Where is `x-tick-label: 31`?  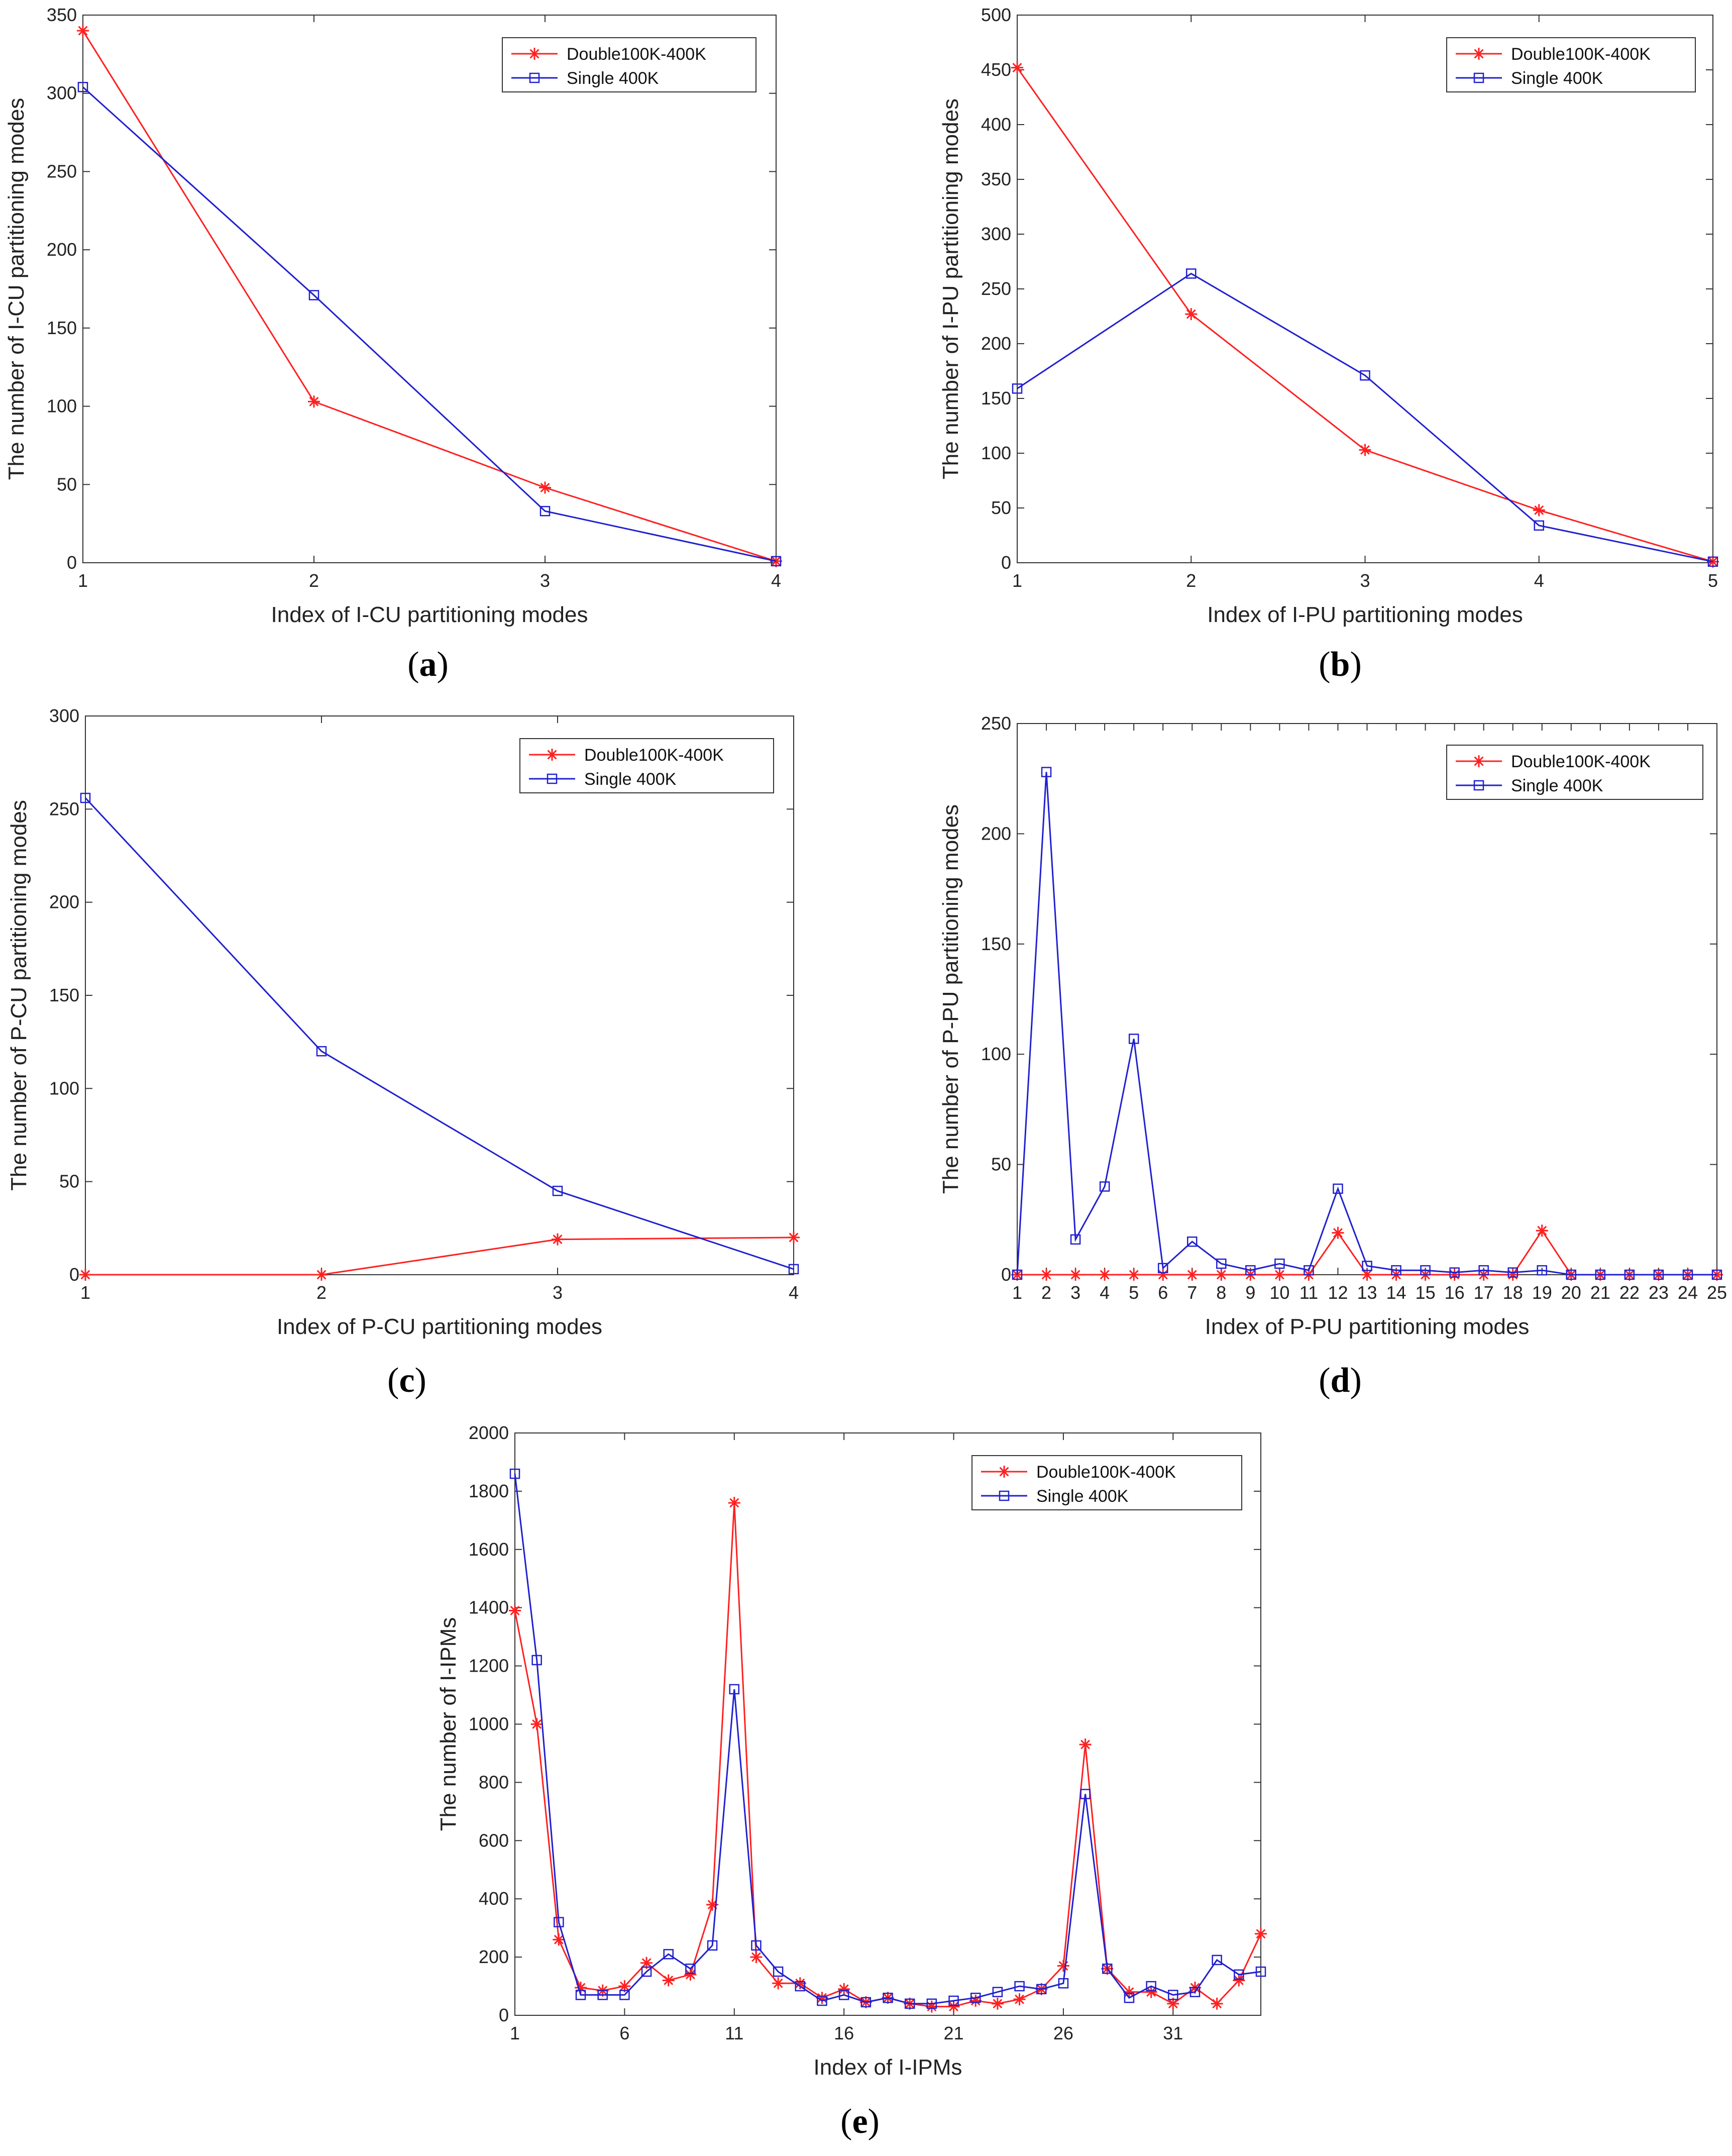
x-tick-label: 31 is located at coordinates (1173, 2033).